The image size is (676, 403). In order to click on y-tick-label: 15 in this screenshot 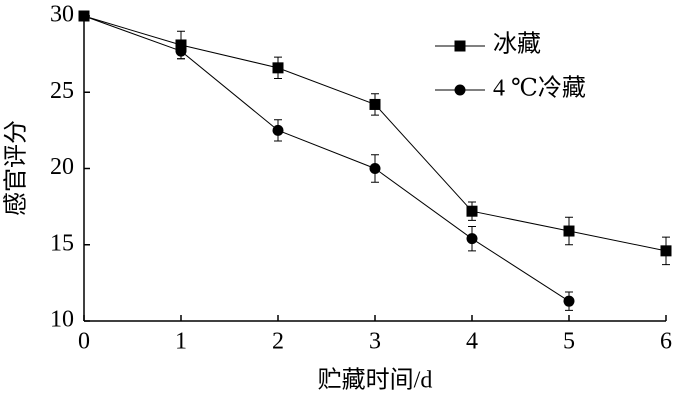, I will do `click(62, 243)`.